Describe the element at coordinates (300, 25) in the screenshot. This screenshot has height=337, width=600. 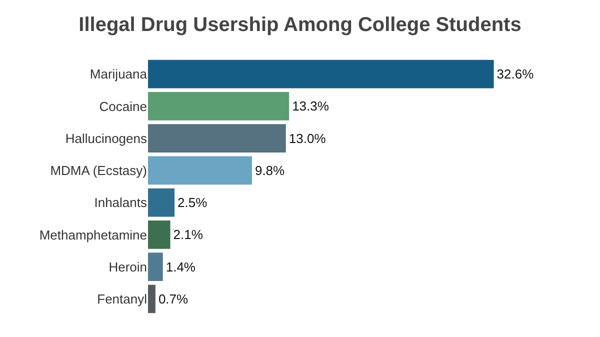
I see `chart-title: Illegal Drug Usership Among College Students` at that location.